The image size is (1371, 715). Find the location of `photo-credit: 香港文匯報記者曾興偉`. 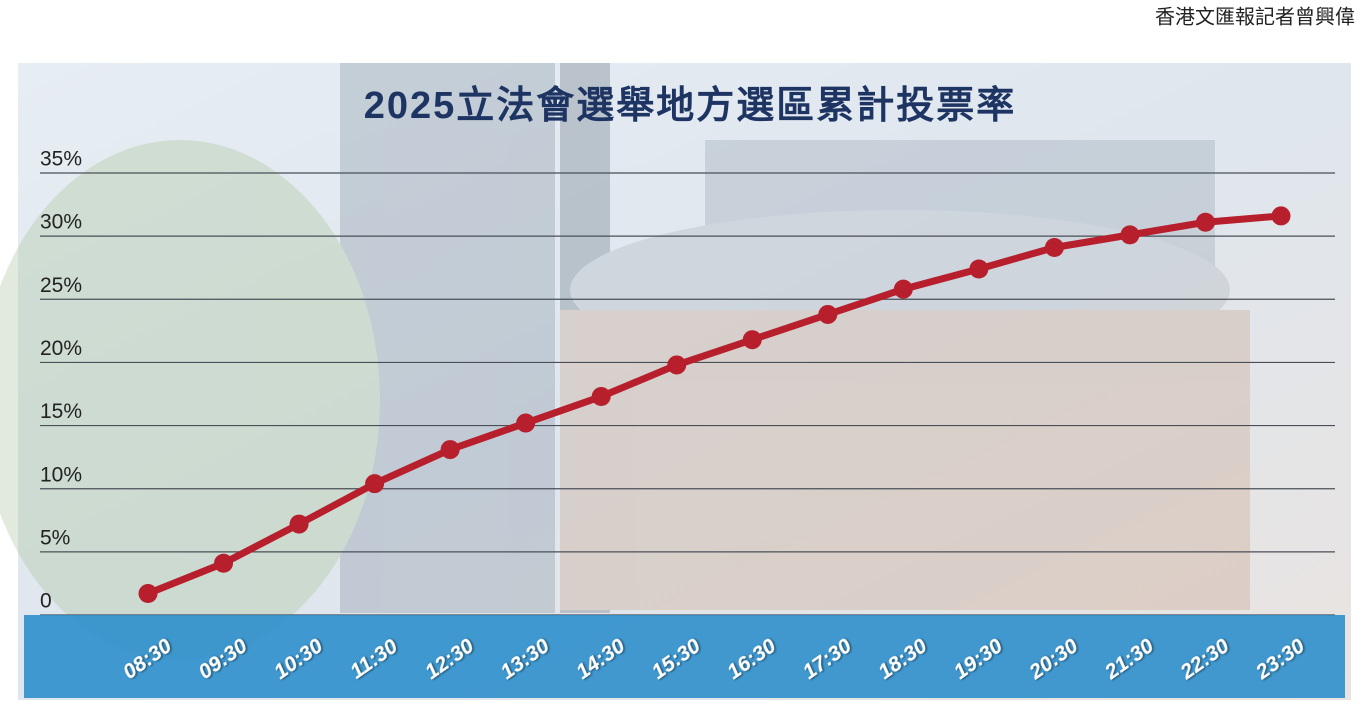

photo-credit: 香港文匯報記者曾興偉 is located at coordinates (1255, 16).